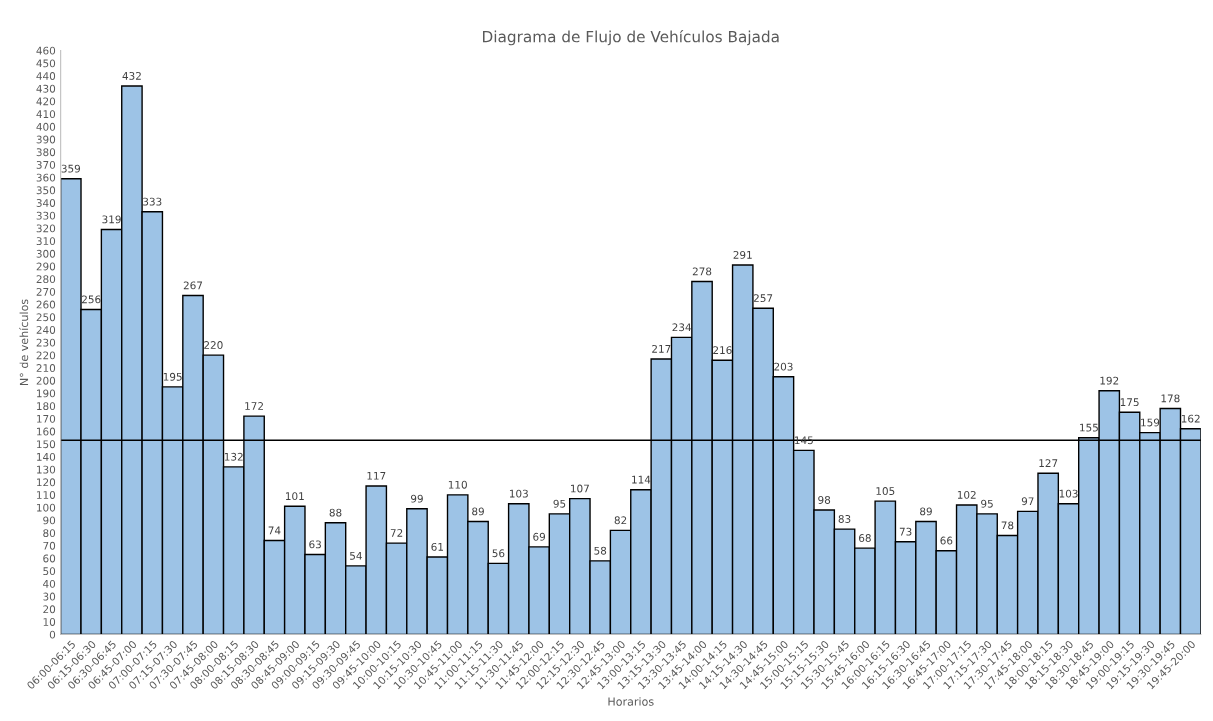 This screenshot has width=1213, height=721. Describe the element at coordinates (213, 345) in the screenshot. I see `data-label: 220` at that location.